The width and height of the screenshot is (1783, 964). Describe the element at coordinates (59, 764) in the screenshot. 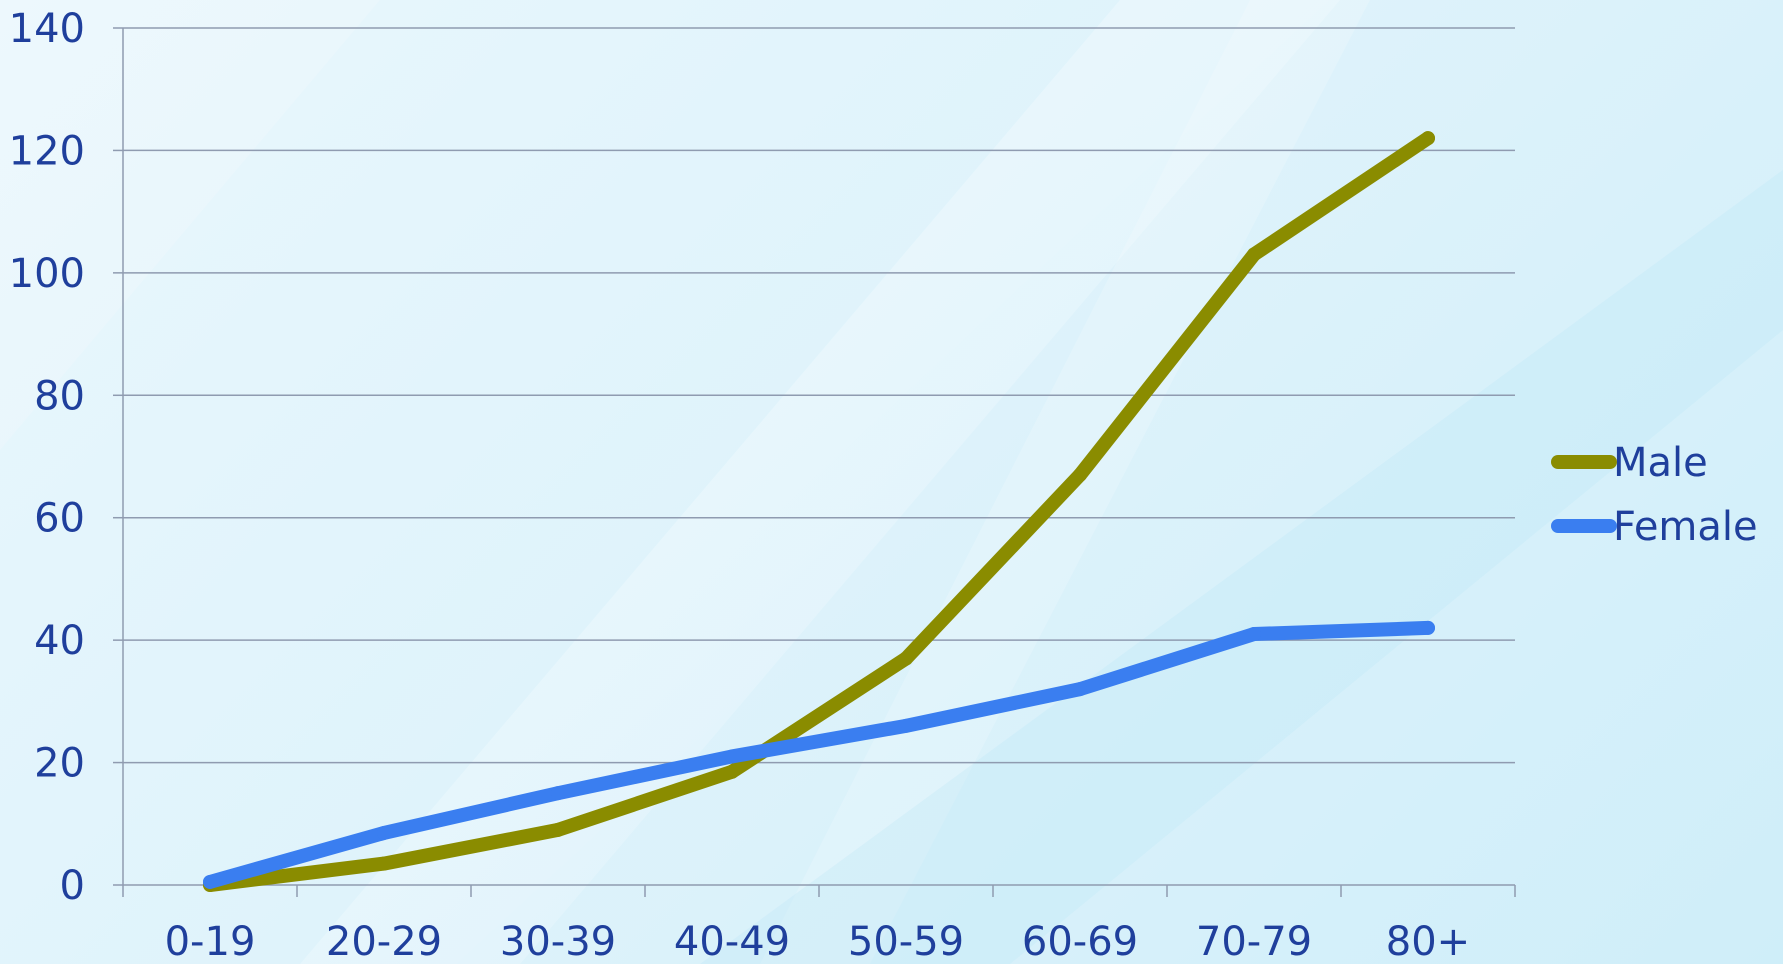

I see `y-tick-label: 20` at that location.